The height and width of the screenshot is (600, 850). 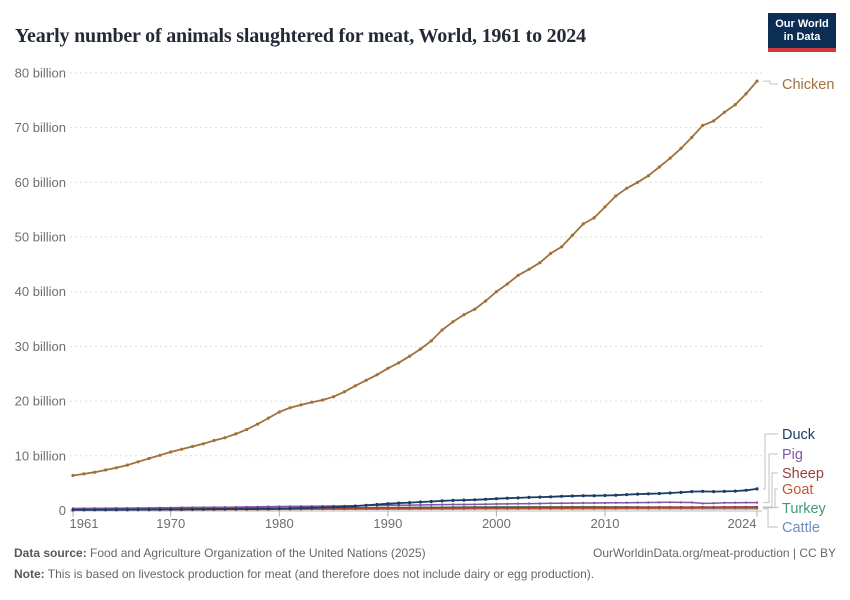 What do you see at coordinates (802, 36) in the screenshot?
I see `owid-logo-line2: in Data` at bounding box center [802, 36].